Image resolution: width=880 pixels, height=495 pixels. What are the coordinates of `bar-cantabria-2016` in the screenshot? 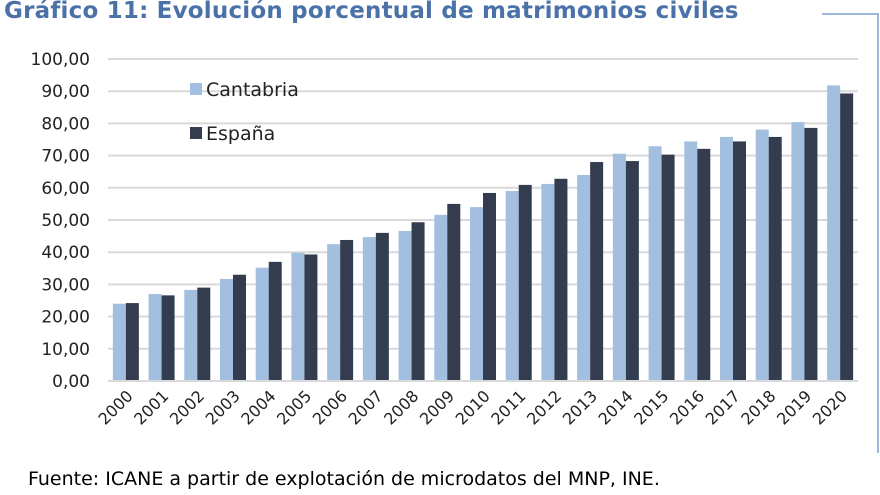 It's located at (691, 261).